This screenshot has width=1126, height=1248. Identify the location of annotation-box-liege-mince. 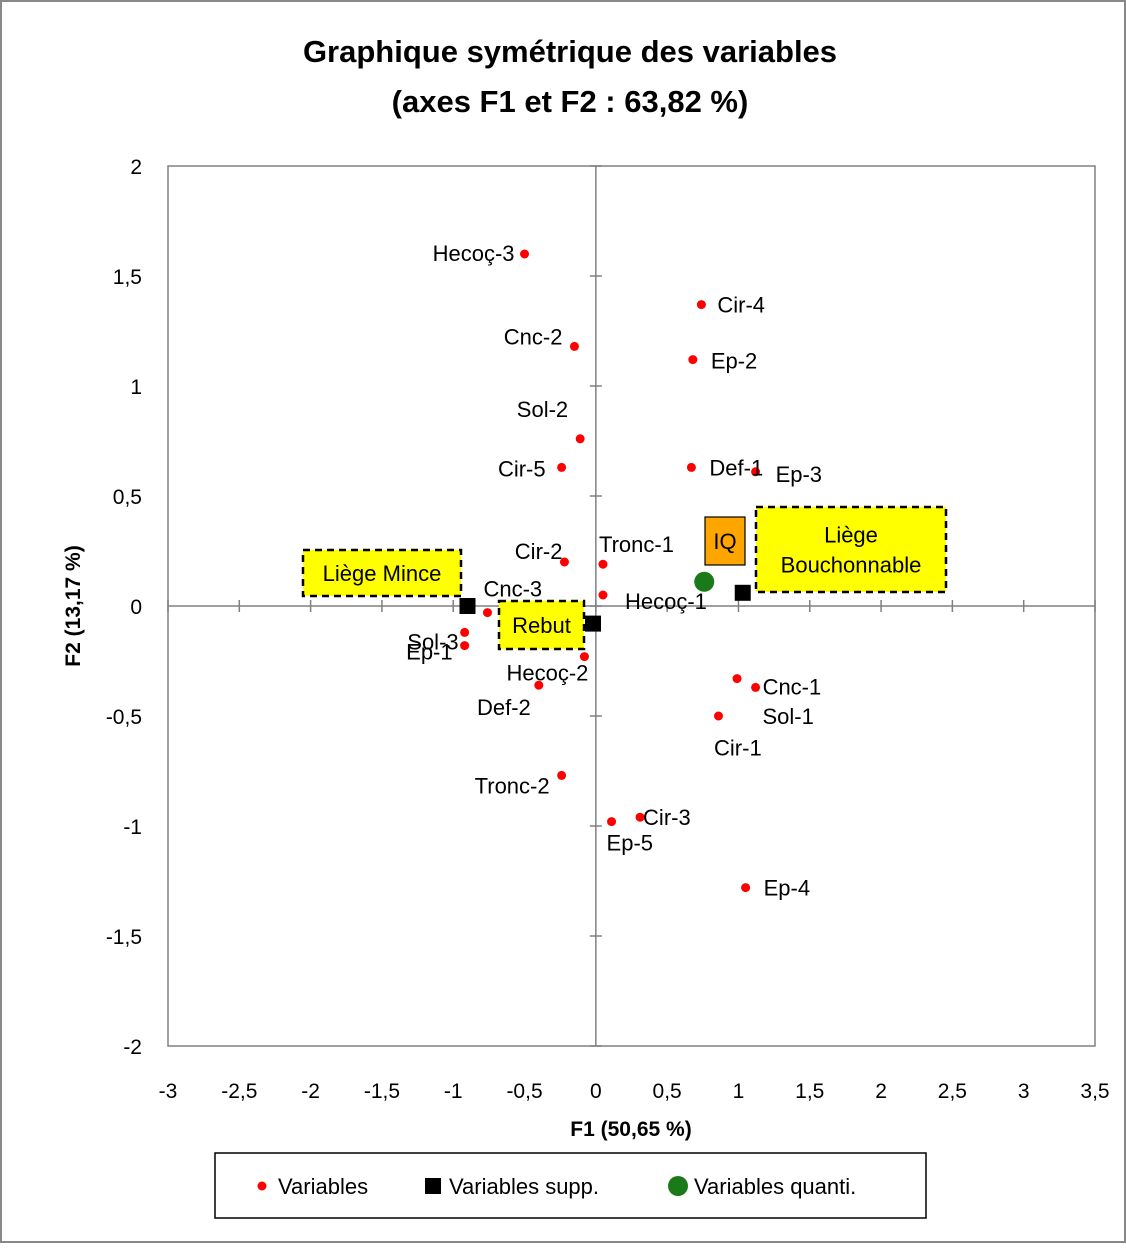
(382, 573).